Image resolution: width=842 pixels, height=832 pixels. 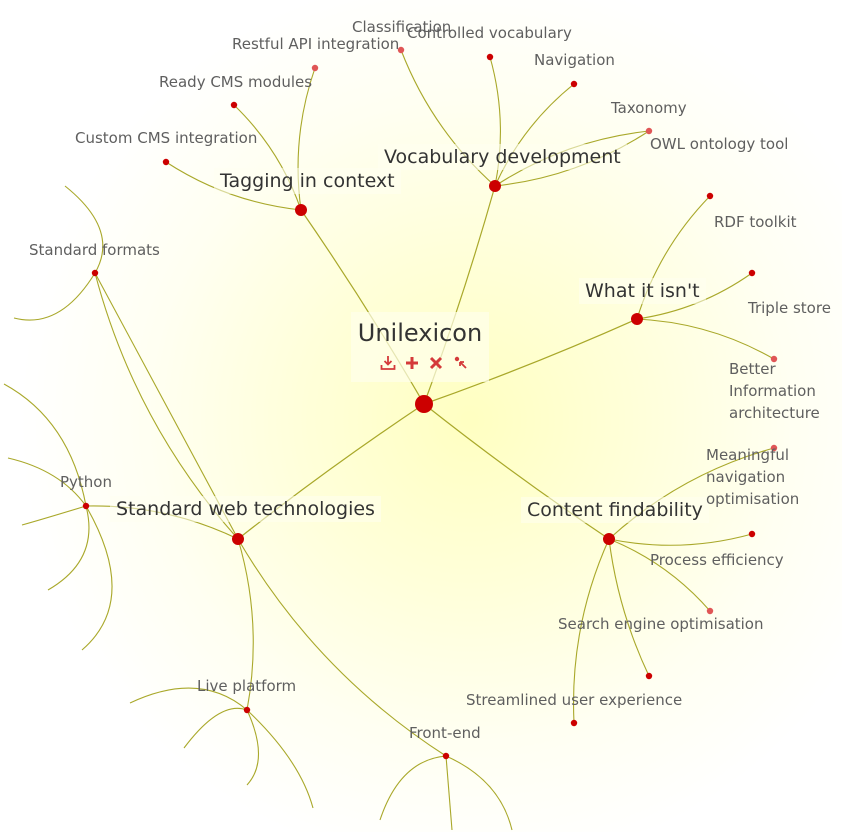 What do you see at coordinates (413, 364) in the screenshot?
I see `add-icon` at bounding box center [413, 364].